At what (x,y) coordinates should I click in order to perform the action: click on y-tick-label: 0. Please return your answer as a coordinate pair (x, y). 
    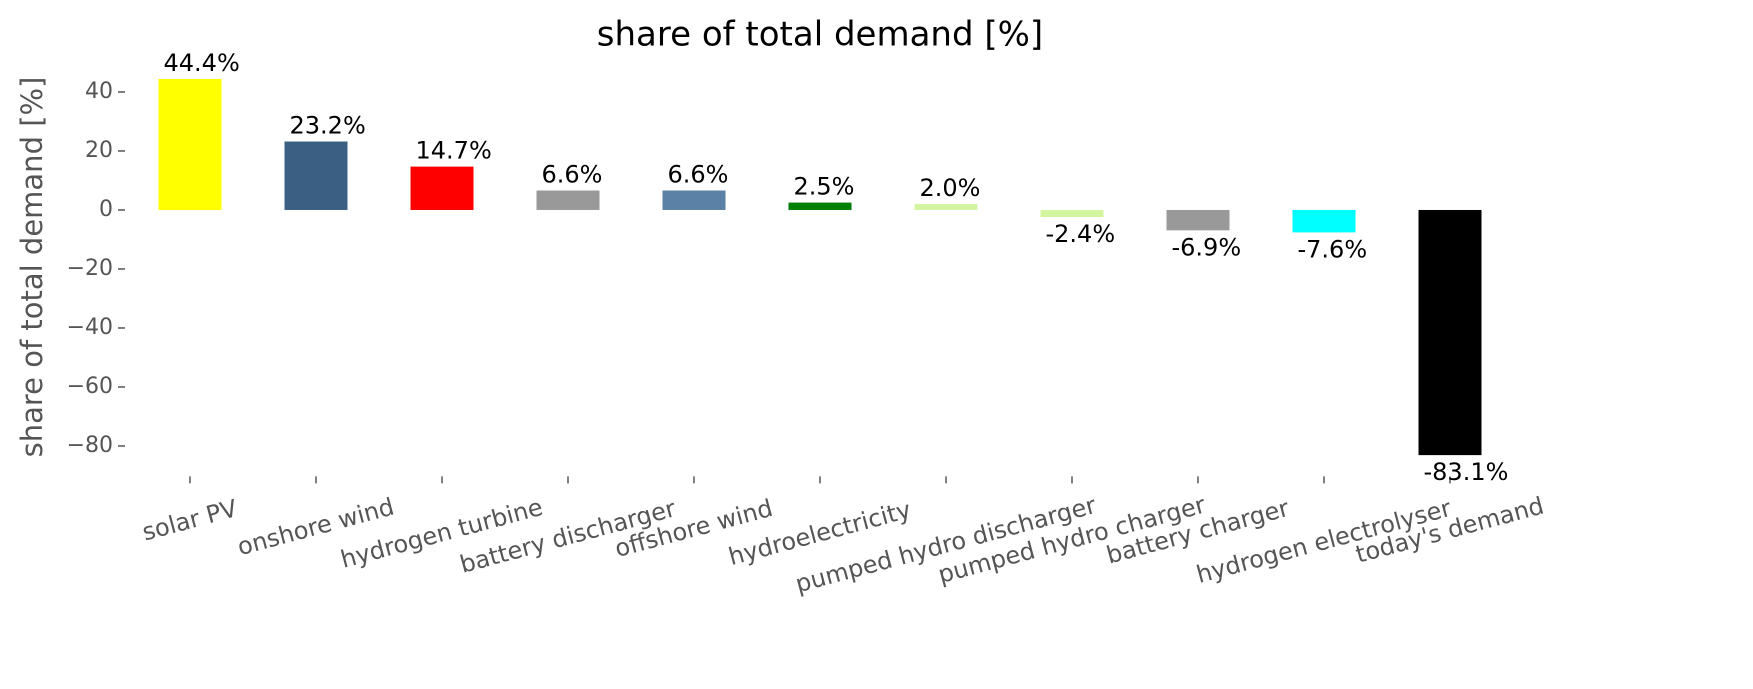
    Looking at the image, I should click on (106, 209).